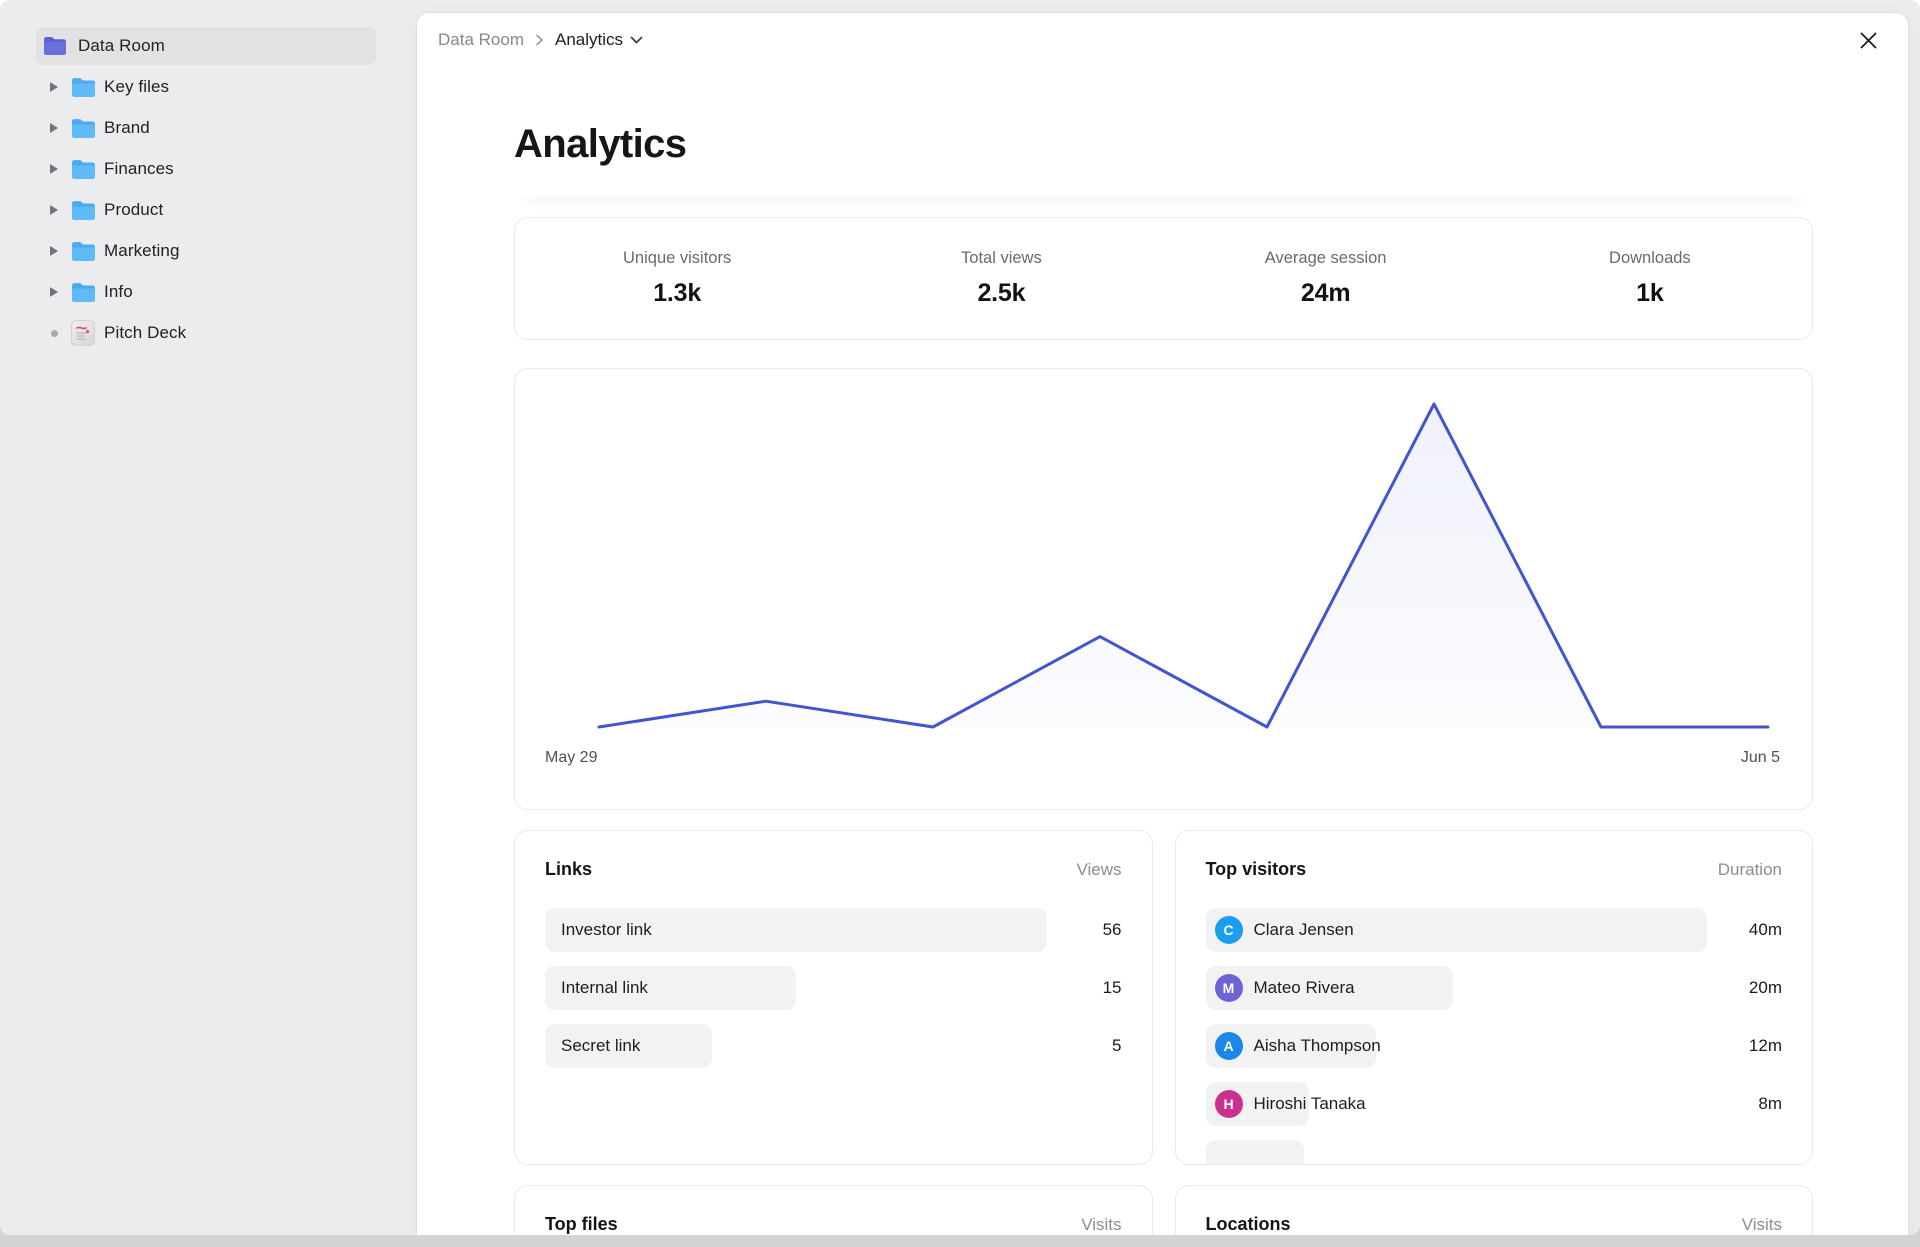  I want to click on link-label: Secret link, so click(601, 1045).